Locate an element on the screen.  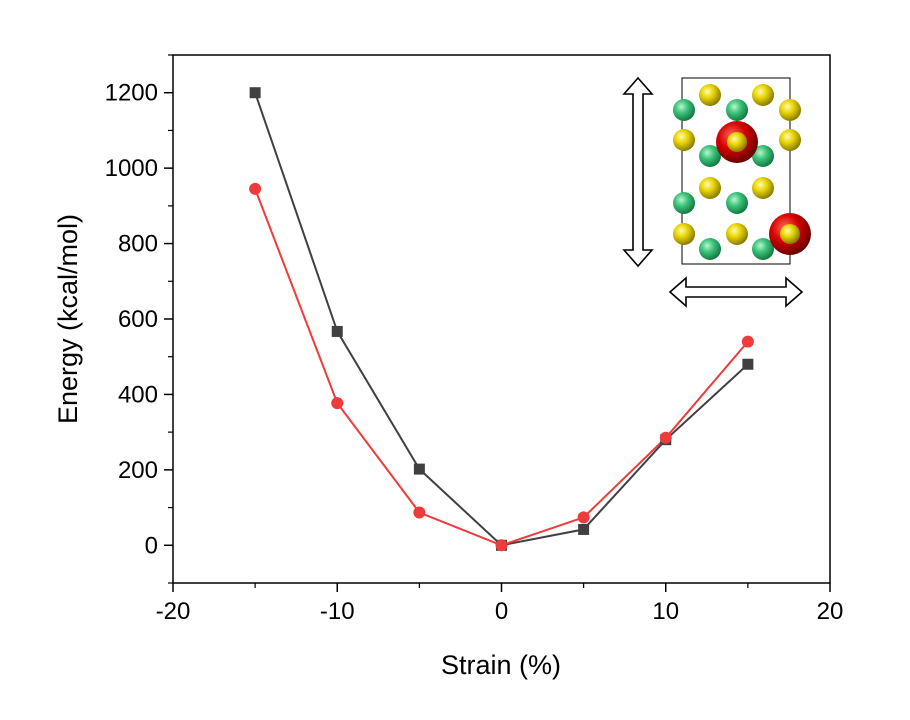
x-axis-title: Strain (%) is located at coordinates (501, 665).